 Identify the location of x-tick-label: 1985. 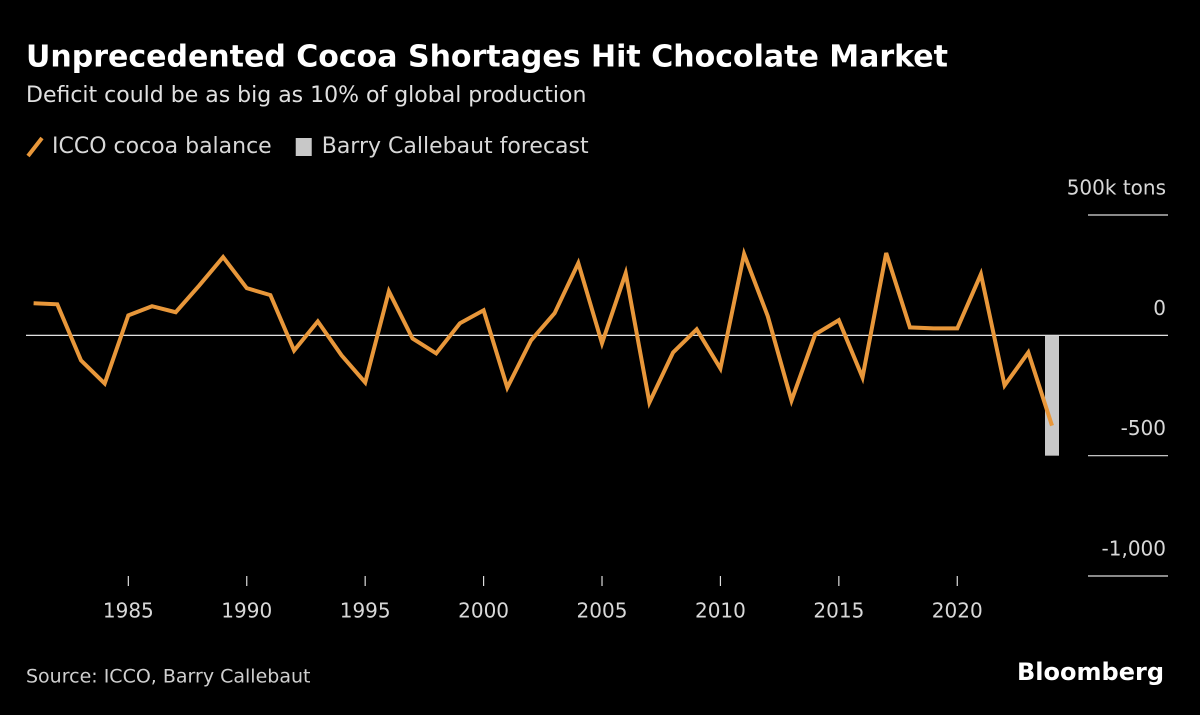
(128, 611).